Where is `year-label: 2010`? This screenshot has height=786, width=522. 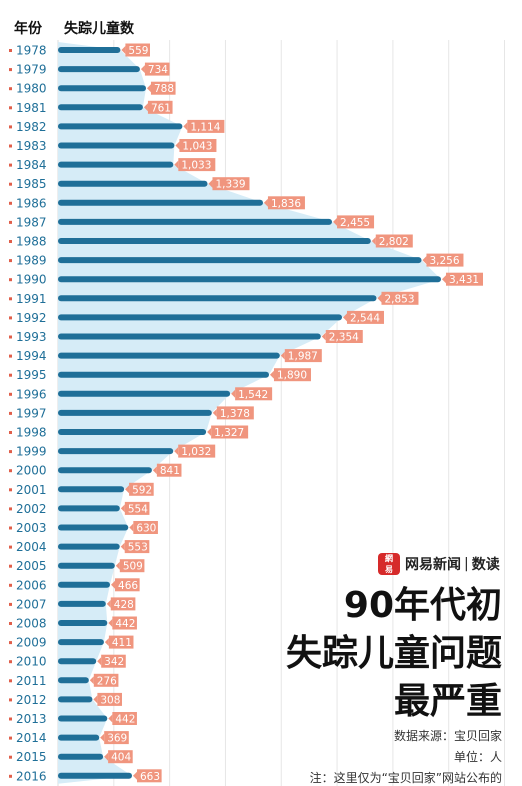 year-label: 2010 is located at coordinates (31, 662).